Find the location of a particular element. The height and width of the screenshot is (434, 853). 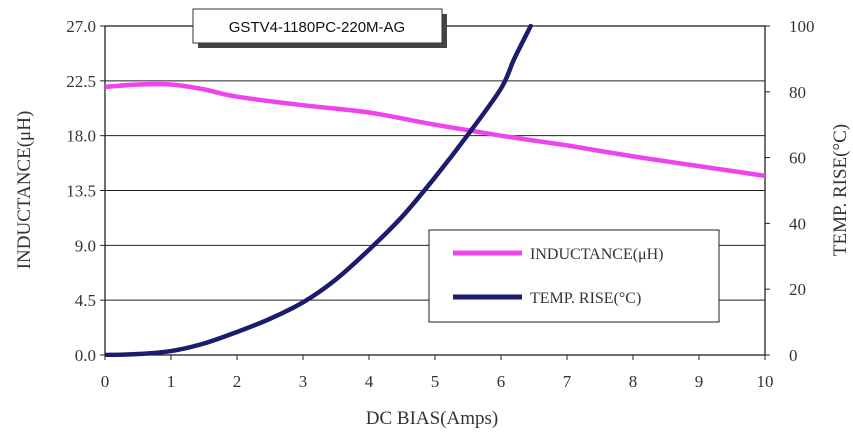

title-box-frame is located at coordinates (317, 26).